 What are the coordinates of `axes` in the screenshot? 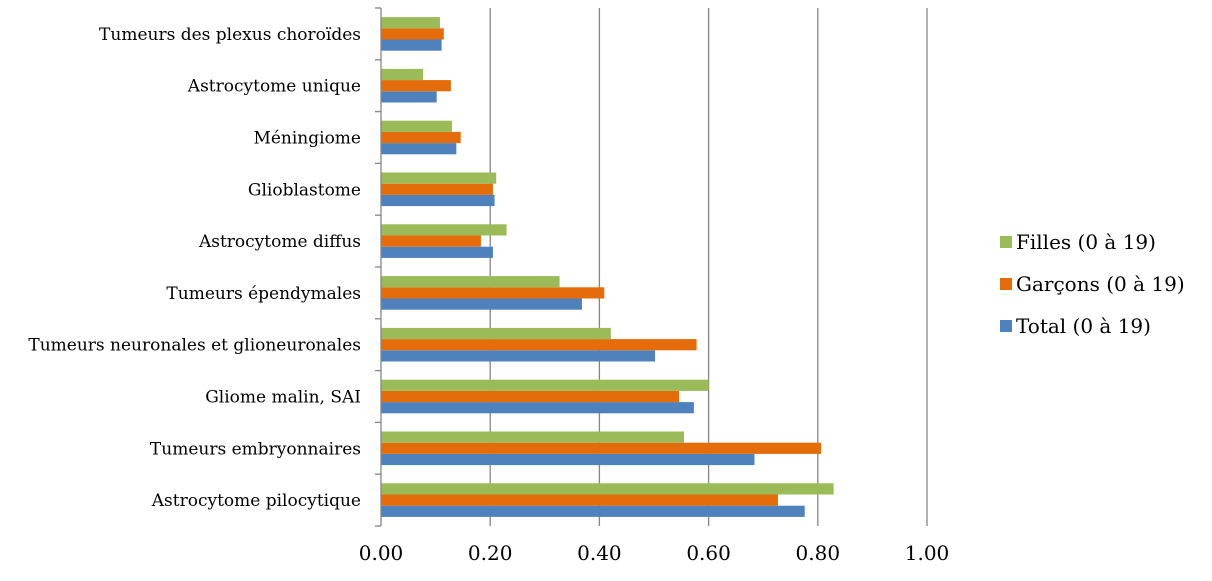 It's located at (378, 267).